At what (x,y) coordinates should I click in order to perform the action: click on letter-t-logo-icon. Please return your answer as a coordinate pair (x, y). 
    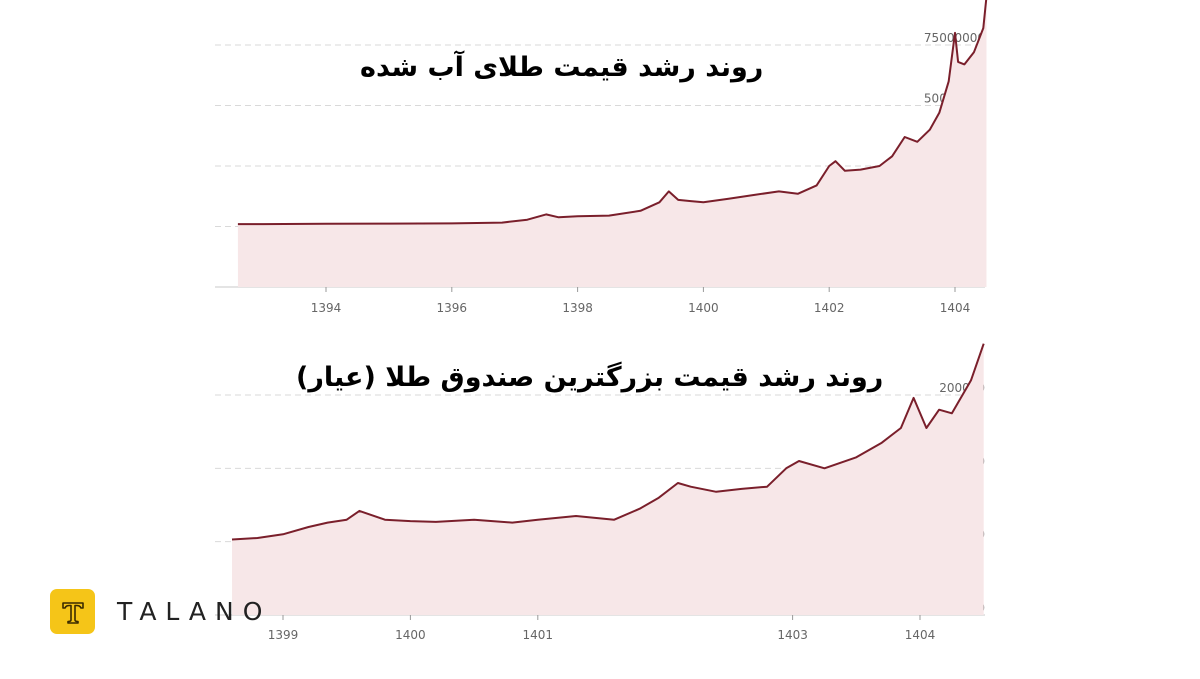
    Looking at the image, I should click on (72, 611).